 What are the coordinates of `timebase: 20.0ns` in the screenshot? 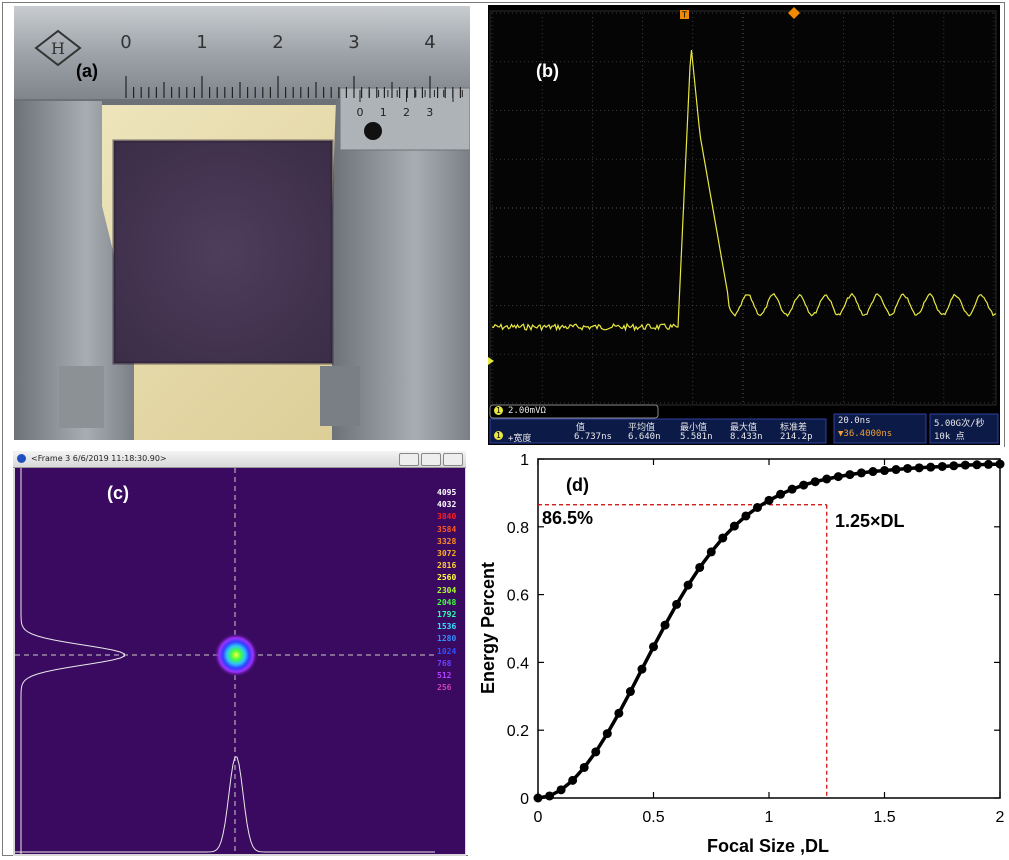 It's located at (854, 421).